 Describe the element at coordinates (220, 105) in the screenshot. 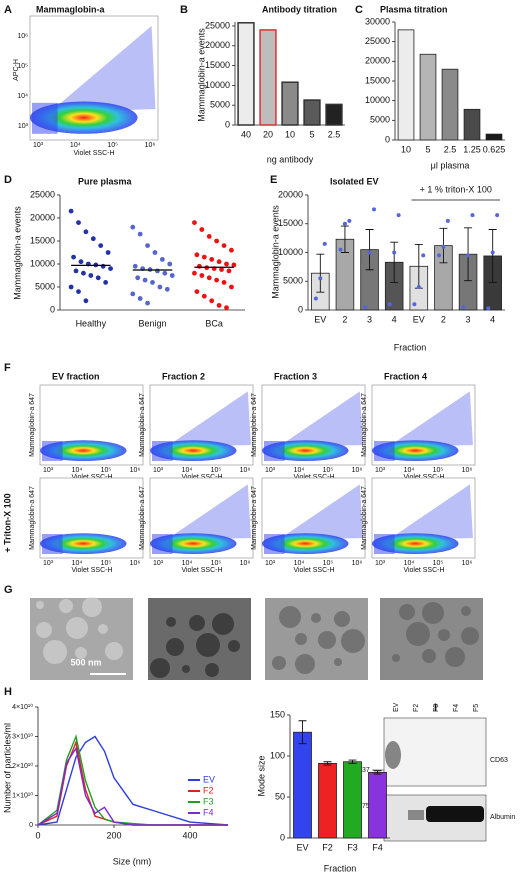

I see `y-tick-label: 5000` at that location.